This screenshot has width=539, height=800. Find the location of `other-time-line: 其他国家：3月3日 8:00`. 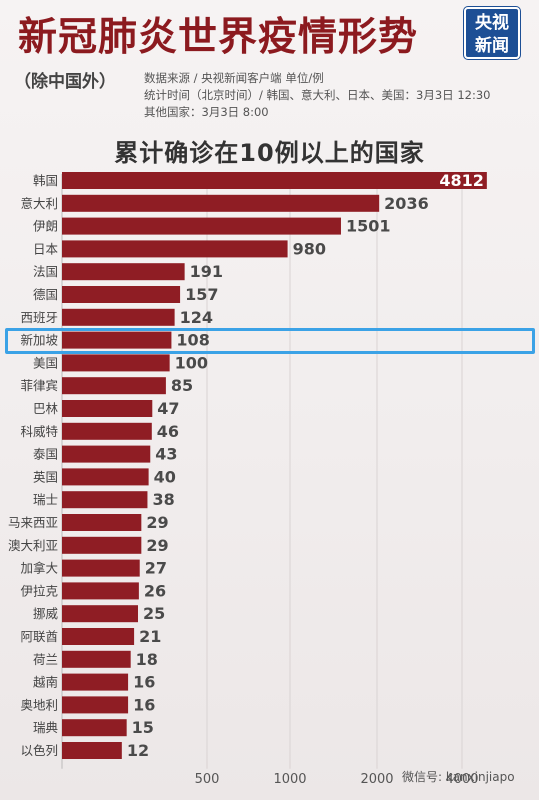

other-time-line: 其他国家：3月3日 8:00 is located at coordinates (206, 112).